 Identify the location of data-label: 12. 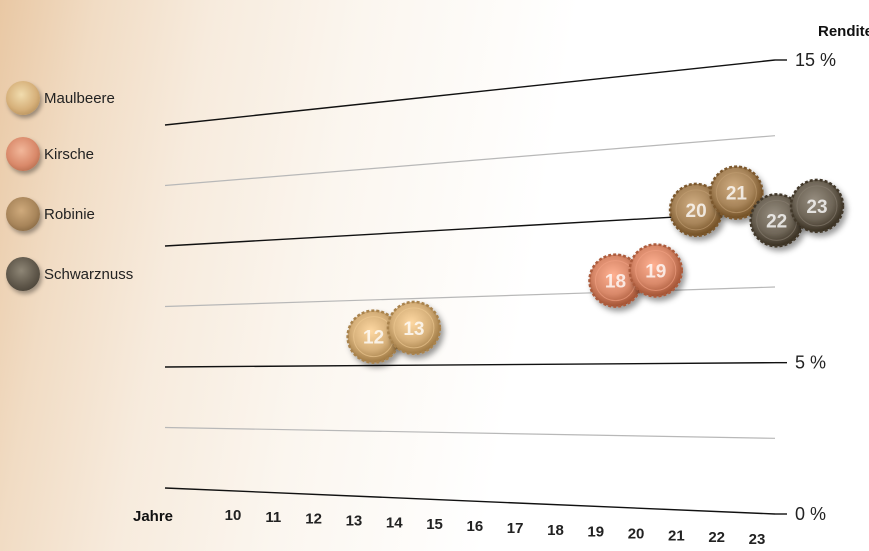
(373, 338).